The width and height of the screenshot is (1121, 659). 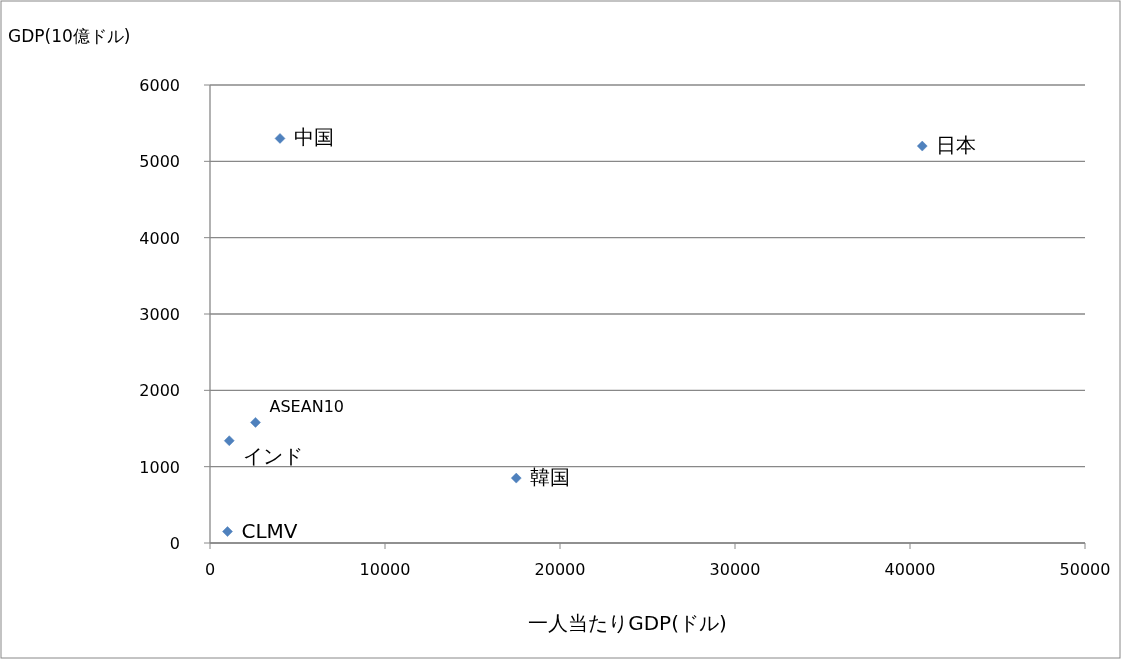 I want to click on y-tick-label: 6000, so click(x=159, y=85).